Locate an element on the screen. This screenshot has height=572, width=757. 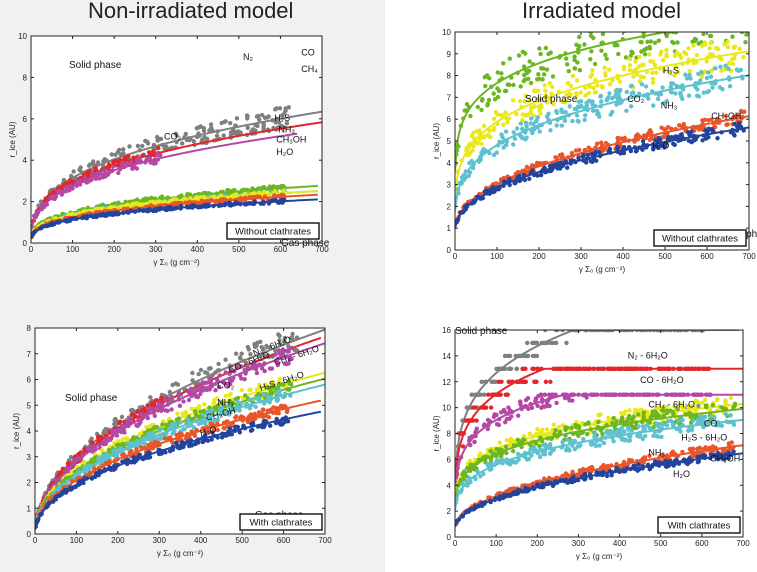
y-tick-label: 8 is located at coordinates (449, 76).